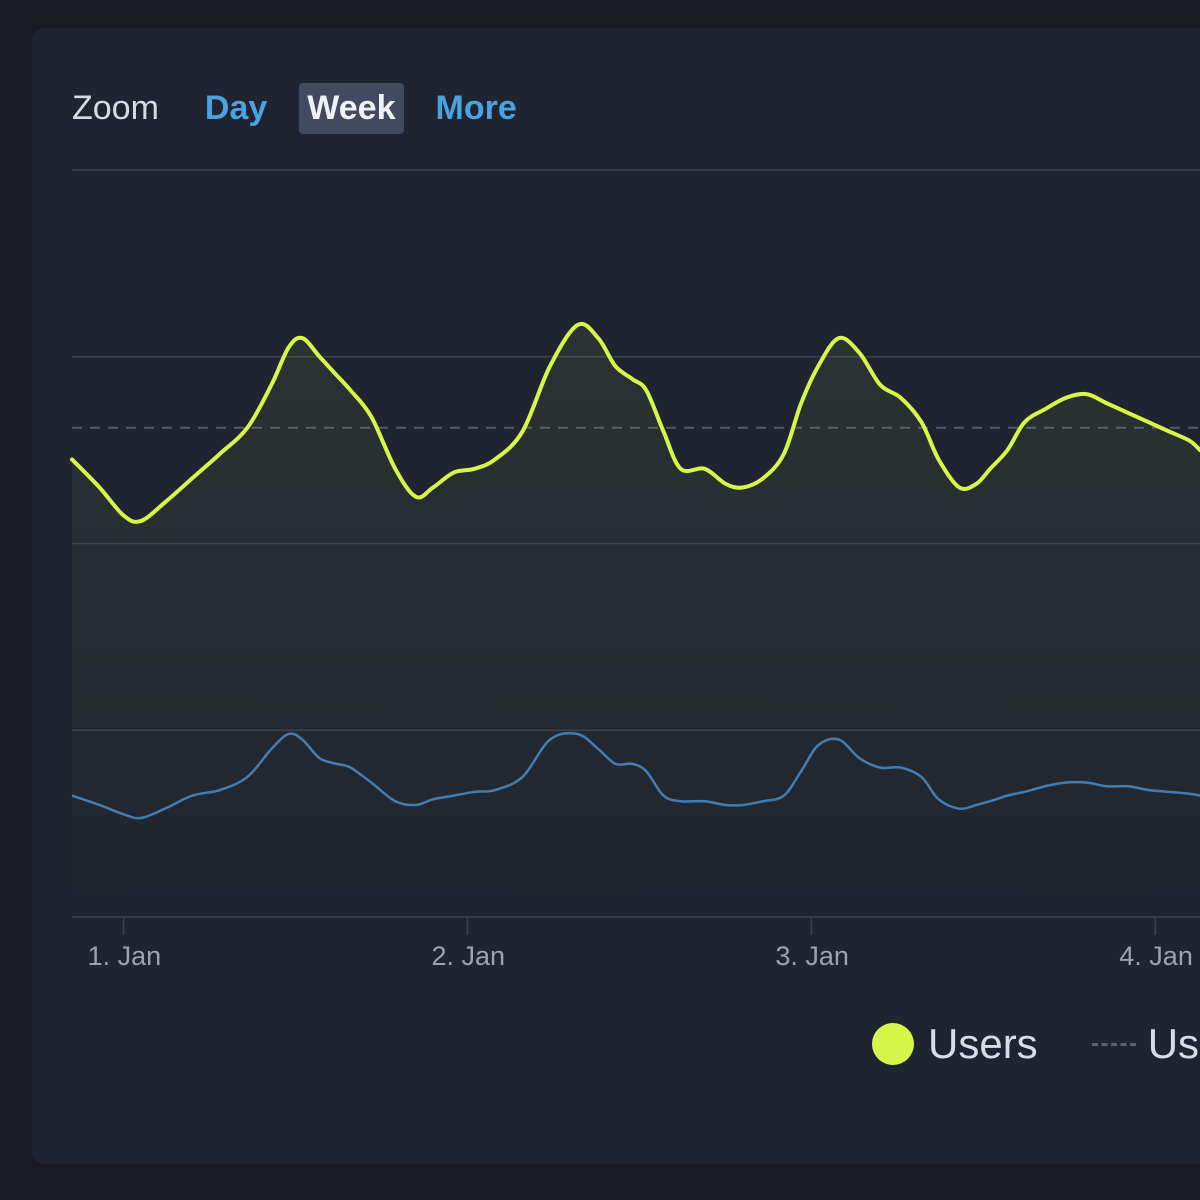 The image size is (1200, 1200). What do you see at coordinates (115, 107) in the screenshot?
I see `zoom-label: Zoom` at bounding box center [115, 107].